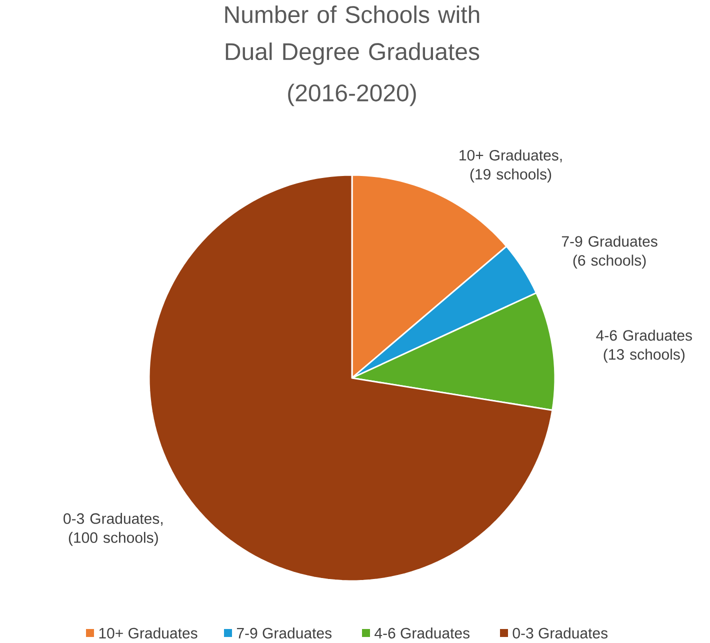 The height and width of the screenshot is (643, 710). Describe the element at coordinates (610, 252) in the screenshot. I see `data-label: 7-9 Graduates (6 schools)` at that location.